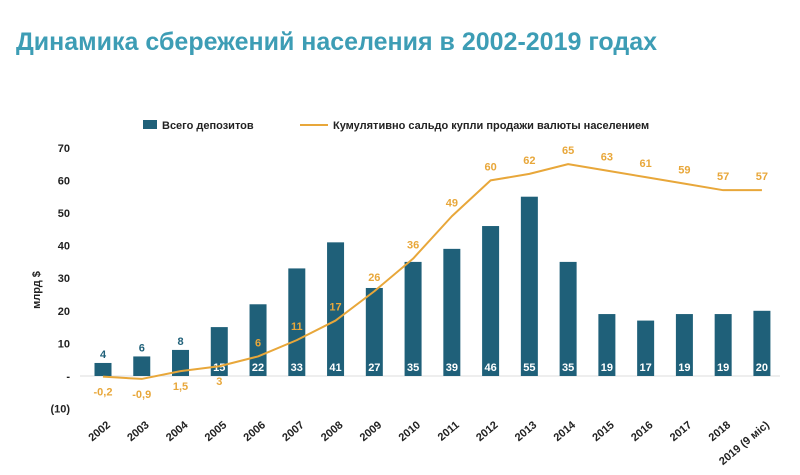 The image size is (800, 475). I want to click on y-tick-label: 30, so click(64, 279).